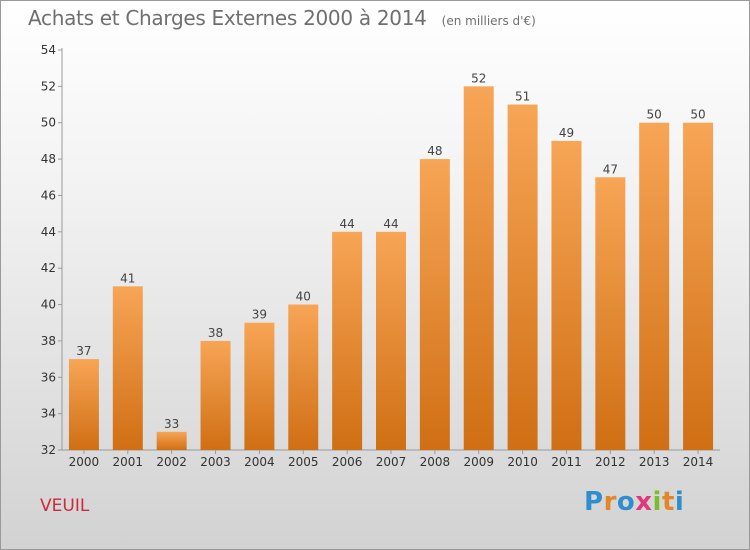  Describe the element at coordinates (566, 133) in the screenshot. I see `bar-value-label: 49` at that location.